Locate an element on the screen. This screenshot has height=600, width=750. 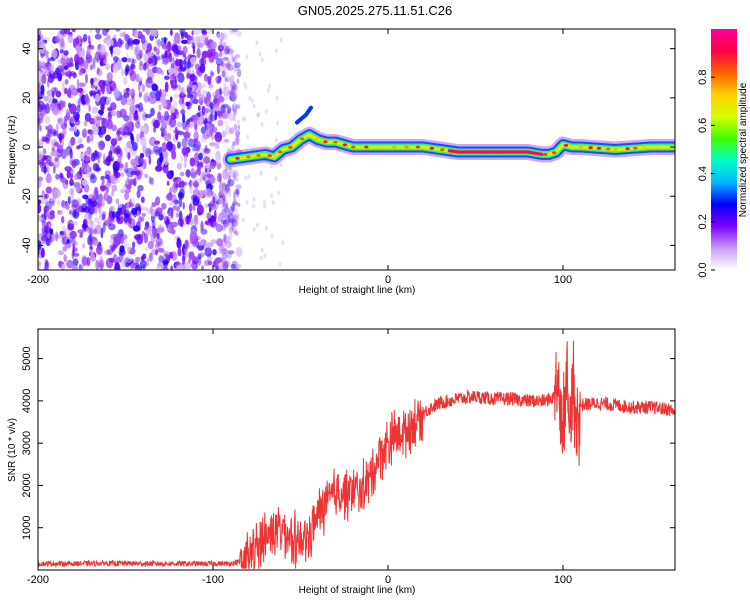
colorbar-bar is located at coordinates (724, 149).